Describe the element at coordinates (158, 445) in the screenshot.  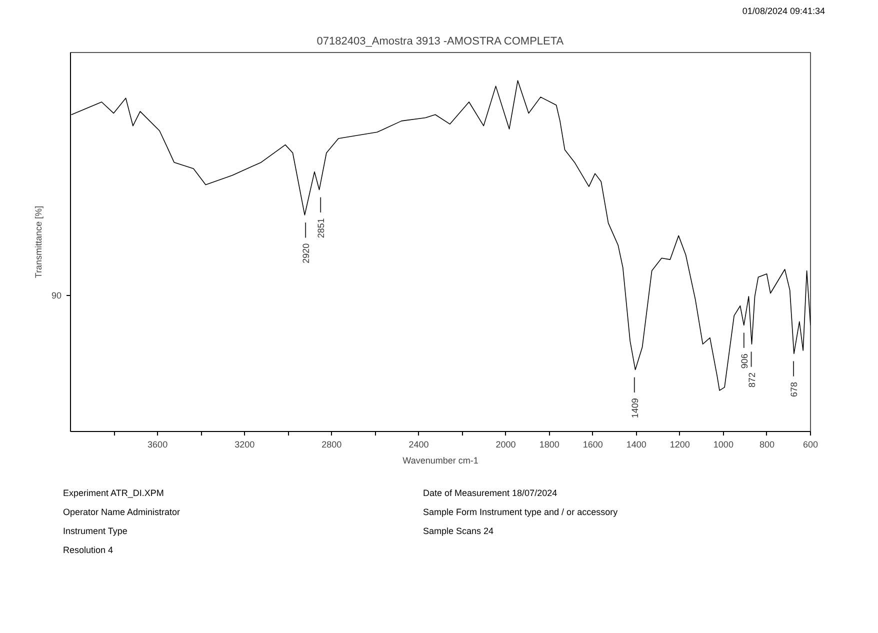
I see `x-tick-label: 3600` at that location.